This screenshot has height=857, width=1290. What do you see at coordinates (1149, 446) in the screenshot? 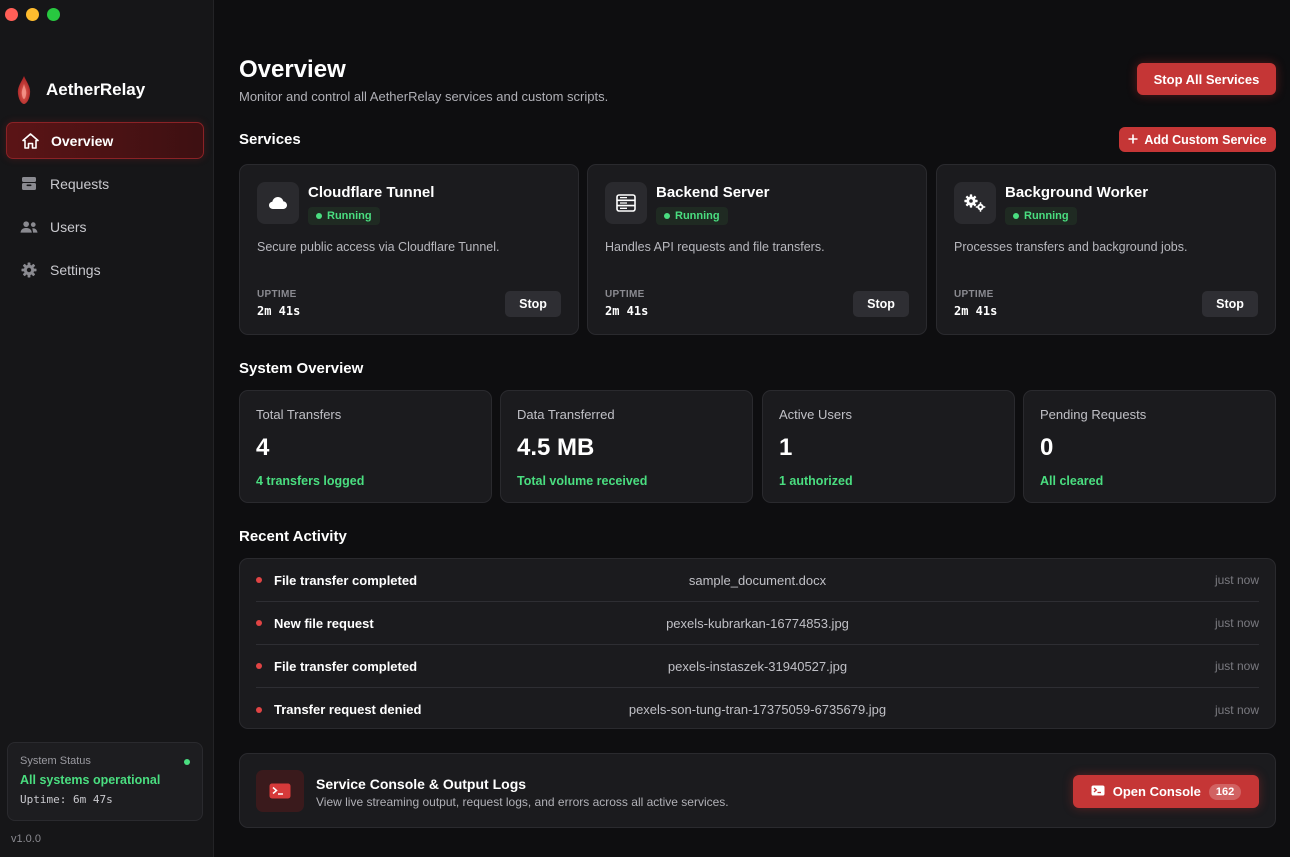
I see `stat-card-pending-requests: Pending Requests 0 All cleared` at bounding box center [1149, 446].